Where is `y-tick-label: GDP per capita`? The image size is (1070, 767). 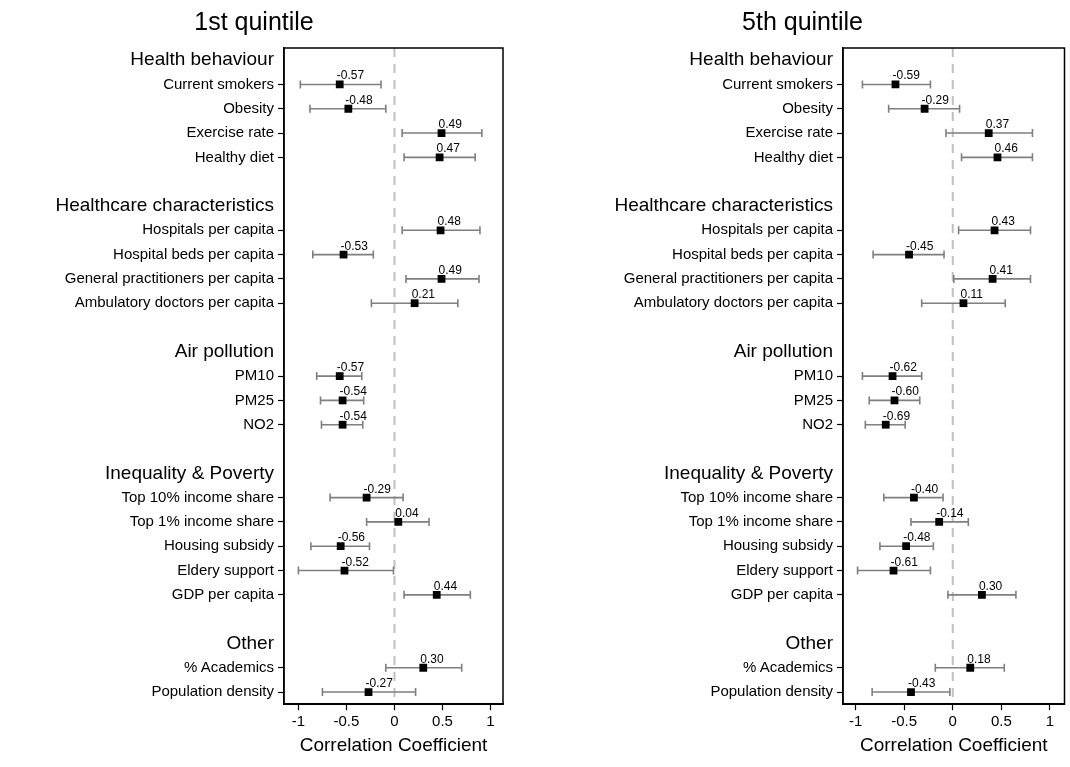 y-tick-label: GDP per capita is located at coordinates (782, 593).